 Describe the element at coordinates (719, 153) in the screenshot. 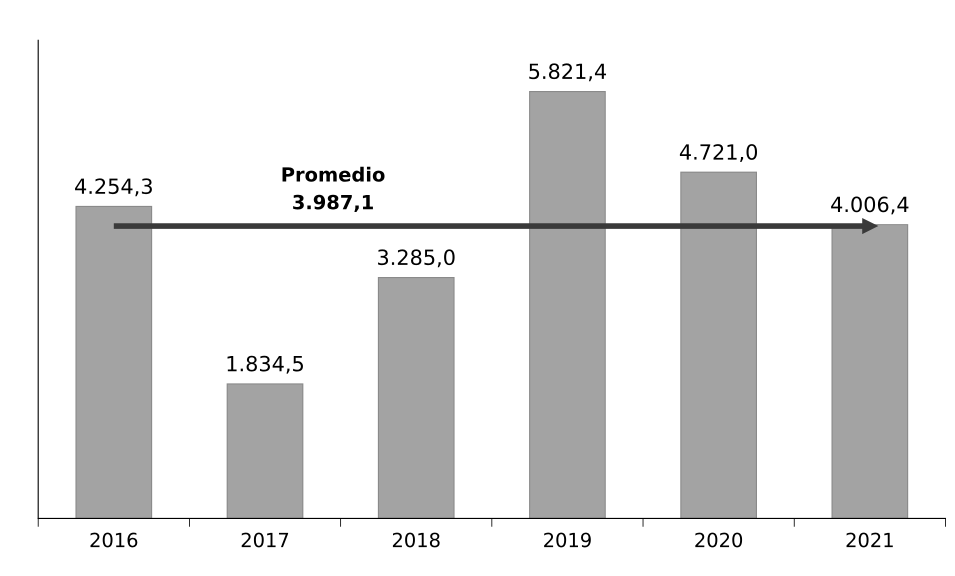

I see `data-label: 4.721,0` at that location.